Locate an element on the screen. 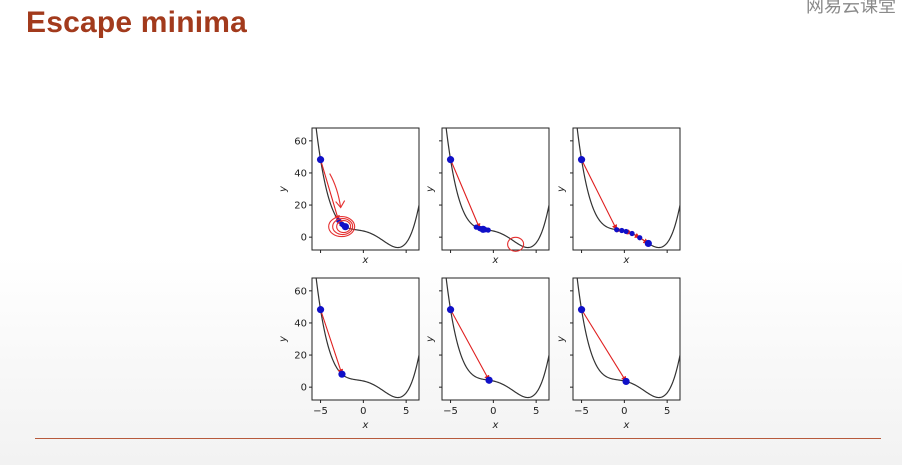 The height and width of the screenshot is (465, 902). slide-title: Escape minima is located at coordinates (137, 22).